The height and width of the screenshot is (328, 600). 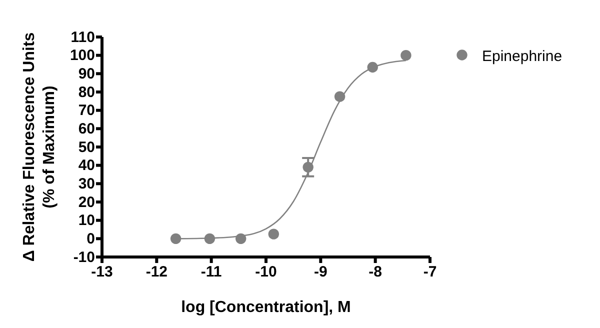 I want to click on x-tick-label: -7, so click(x=430, y=272).